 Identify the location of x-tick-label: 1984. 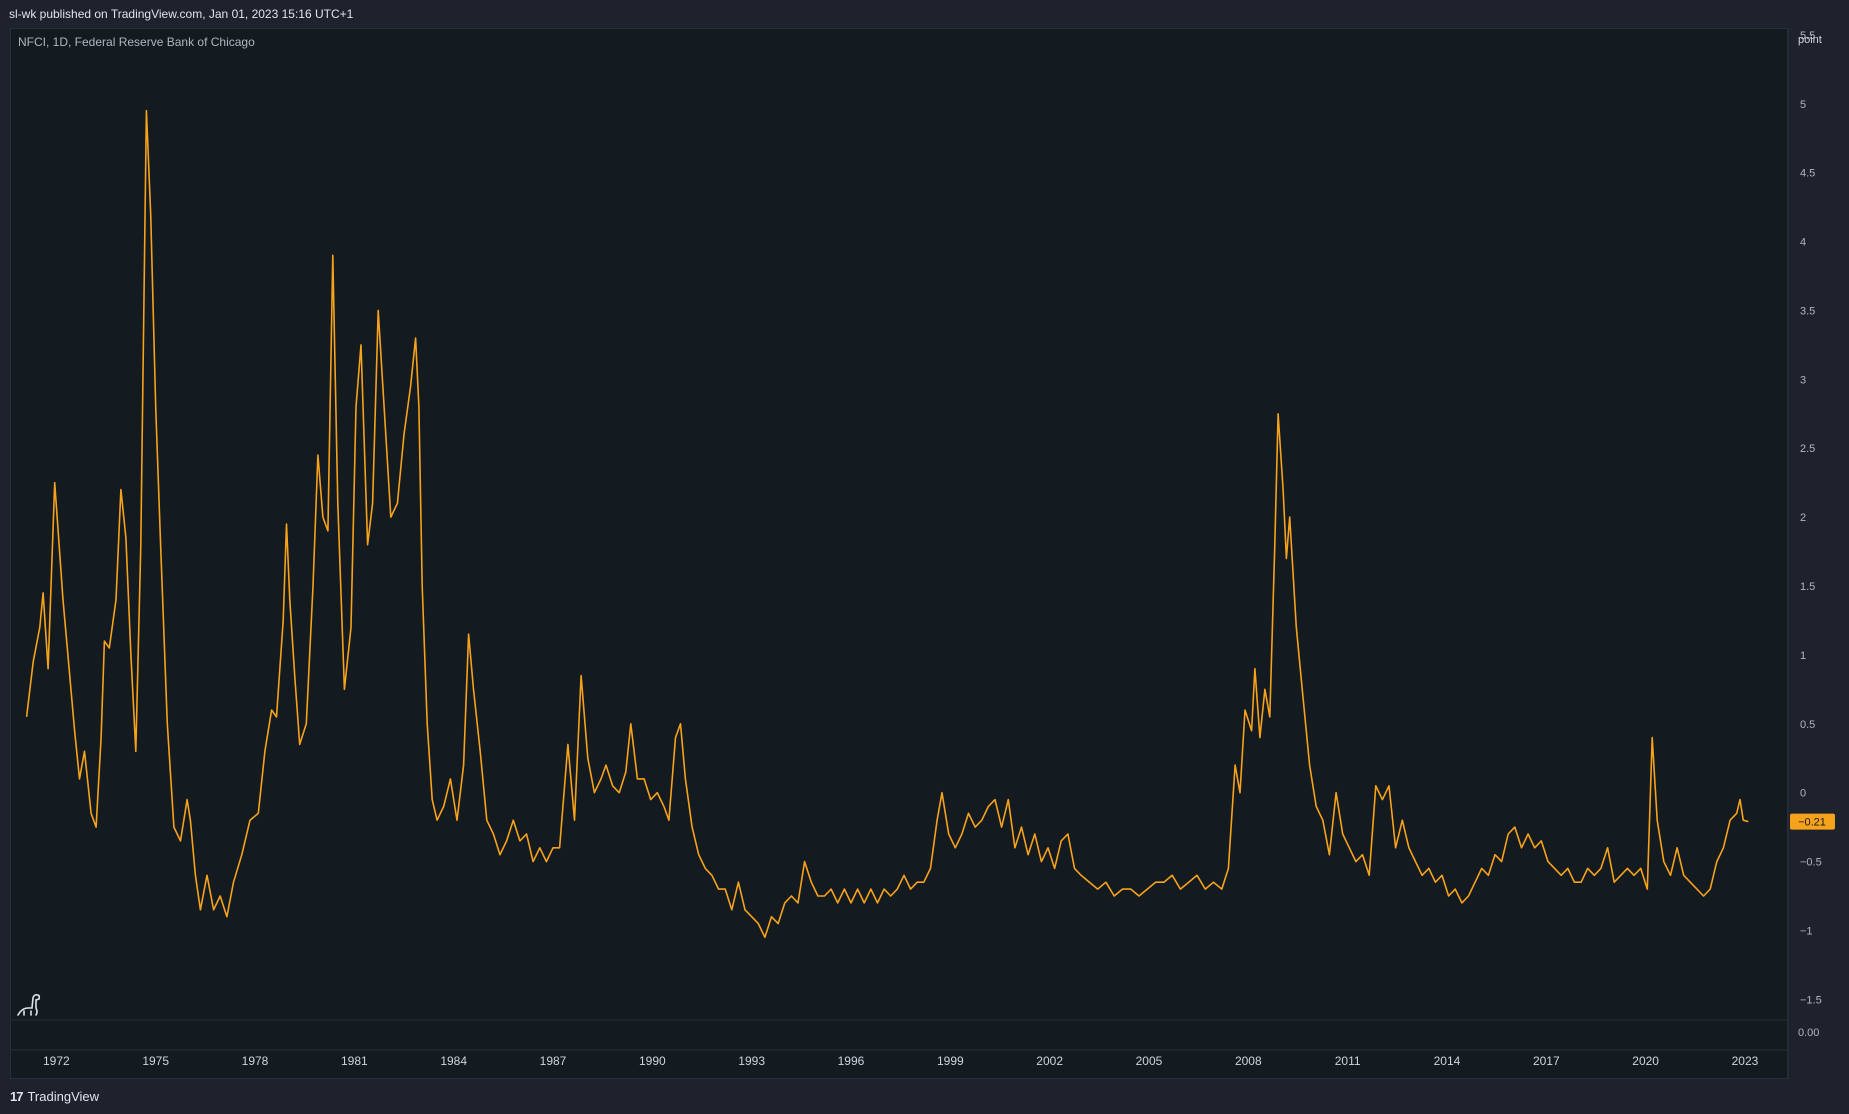
(453, 1061).